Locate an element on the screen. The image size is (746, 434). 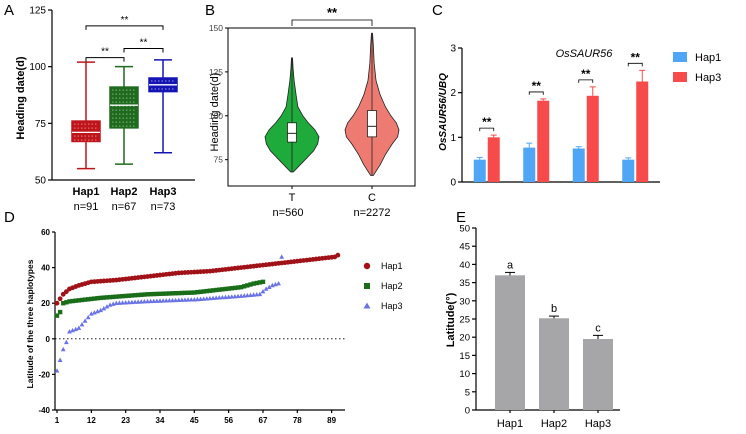
panel-letter-a: A is located at coordinates (9, 10).